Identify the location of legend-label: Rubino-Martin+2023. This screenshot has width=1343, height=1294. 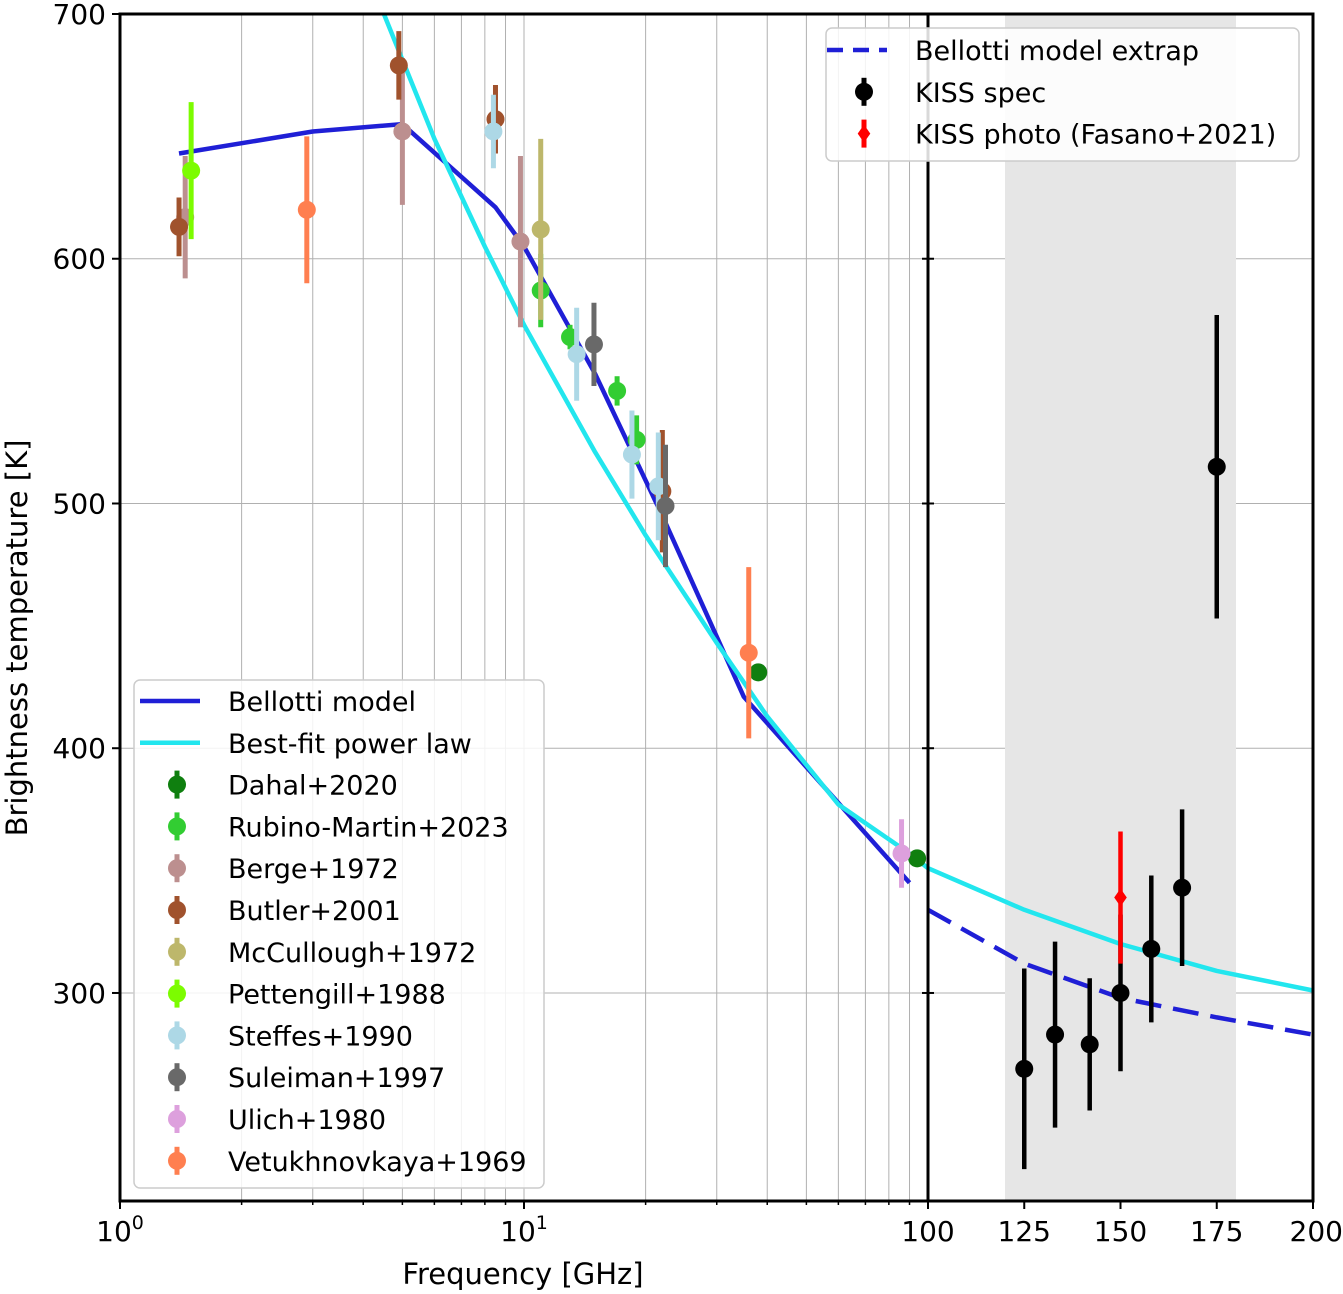
(368, 827).